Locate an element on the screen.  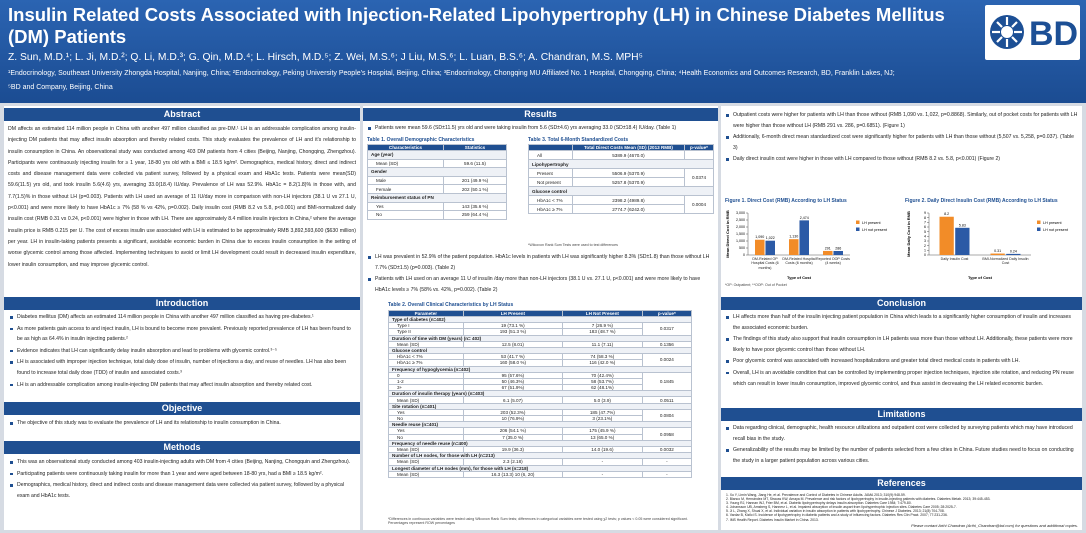
p-value-cell: 0.0004 is located at coordinates (699, 204).